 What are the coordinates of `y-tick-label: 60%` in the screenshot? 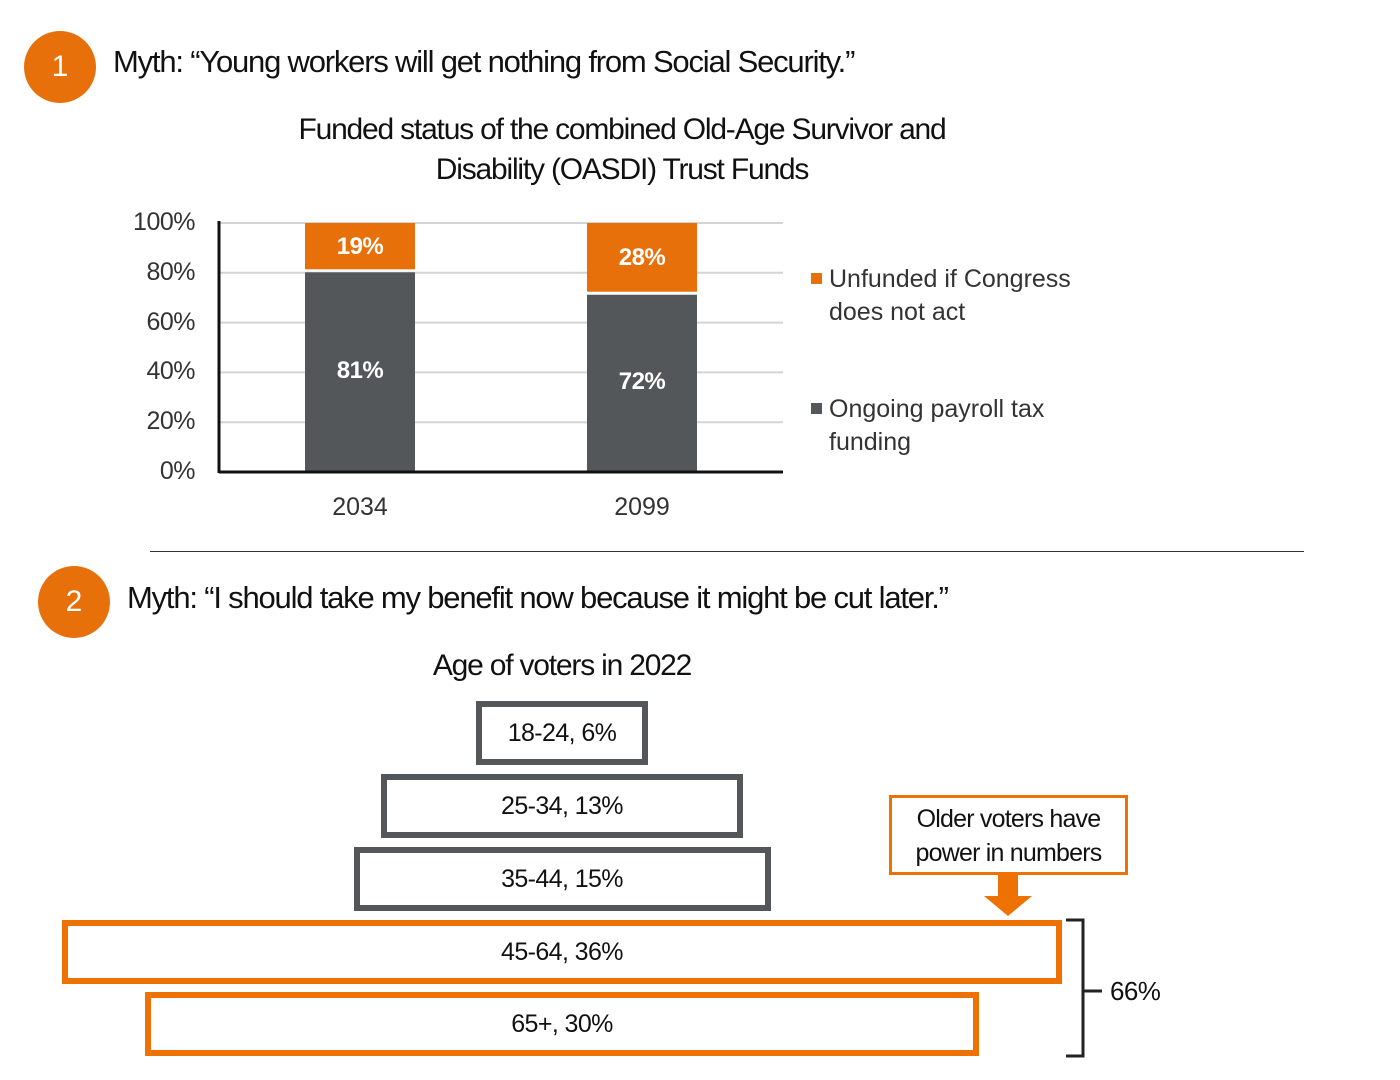 It's located at (170, 321).